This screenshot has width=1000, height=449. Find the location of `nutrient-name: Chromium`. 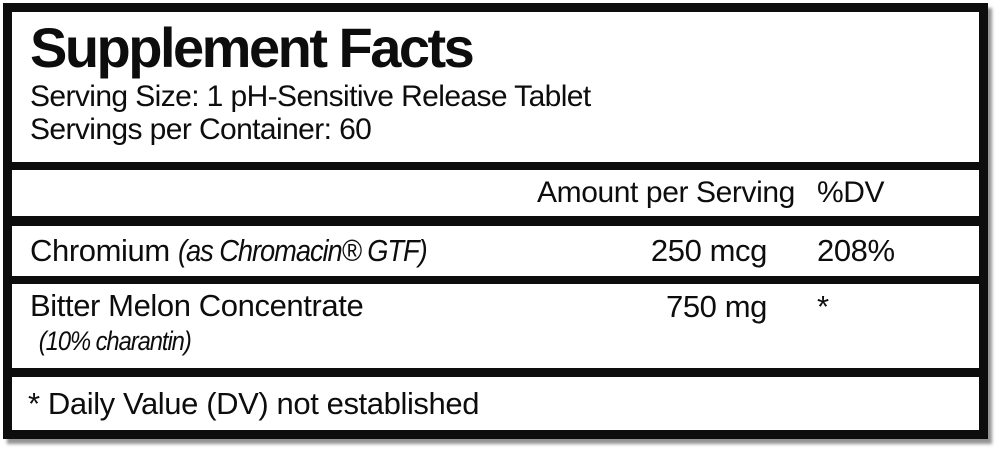

nutrient-name: Chromium is located at coordinates (100, 250).